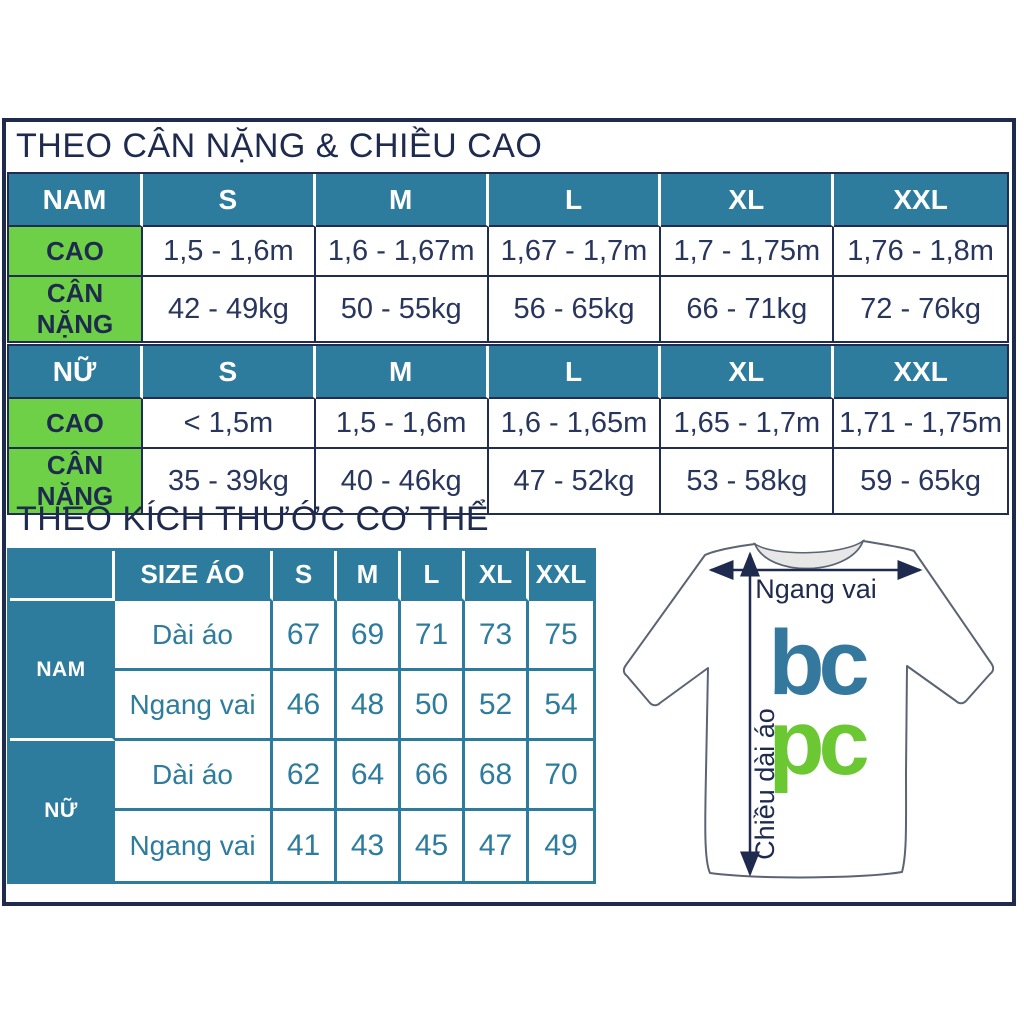  Describe the element at coordinates (920, 309) in the screenshot. I see `weight-value: 72 - 76kg` at that location.